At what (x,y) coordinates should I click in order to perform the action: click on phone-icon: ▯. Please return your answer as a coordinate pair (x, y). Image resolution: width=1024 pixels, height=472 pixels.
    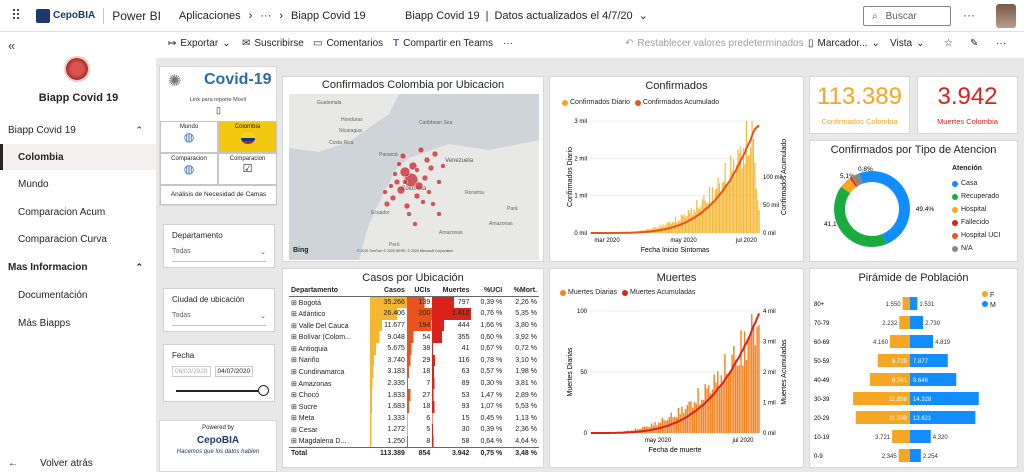
    Looking at the image, I should click on (218, 110).